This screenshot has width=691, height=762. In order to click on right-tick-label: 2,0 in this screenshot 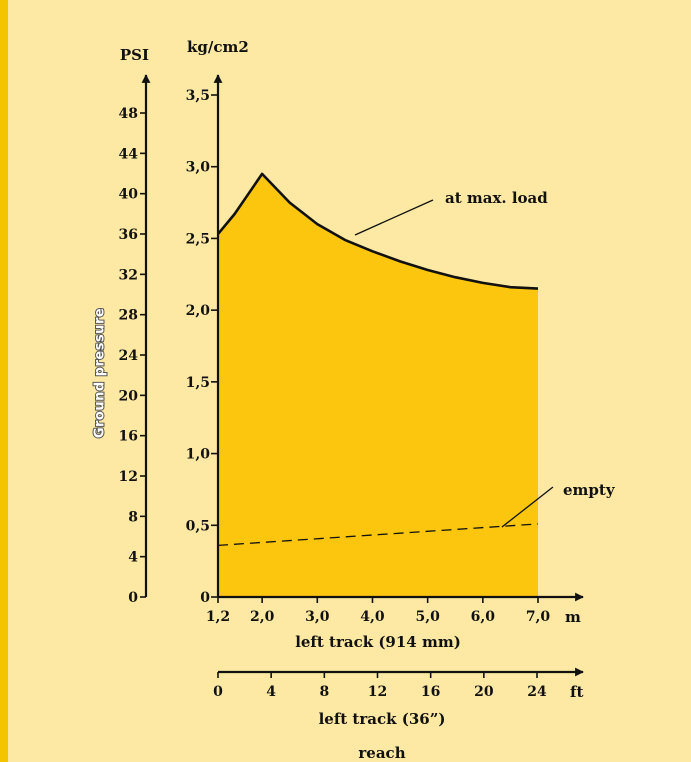, I will do `click(198, 311)`.